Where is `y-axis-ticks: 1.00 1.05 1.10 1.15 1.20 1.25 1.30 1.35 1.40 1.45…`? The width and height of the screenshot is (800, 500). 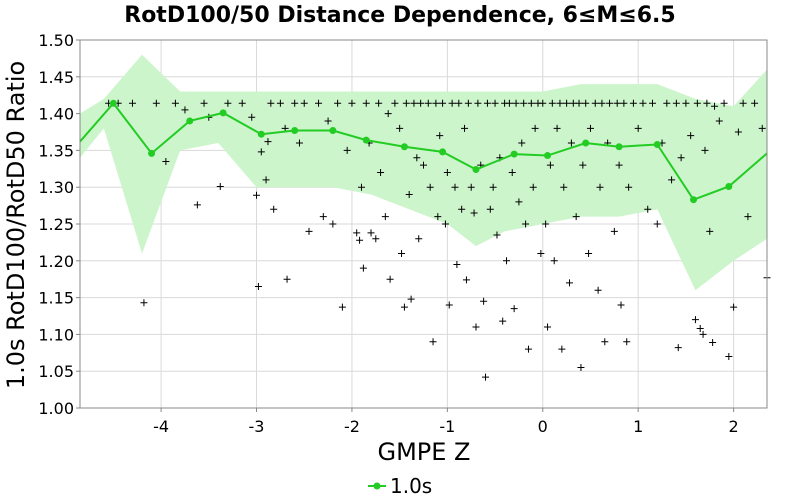
y-axis-ticks: 1.00 1.05 1.10 1.15 1.20 1.25 1.30 1.35 1.40 1.45… is located at coordinates (59, 224).